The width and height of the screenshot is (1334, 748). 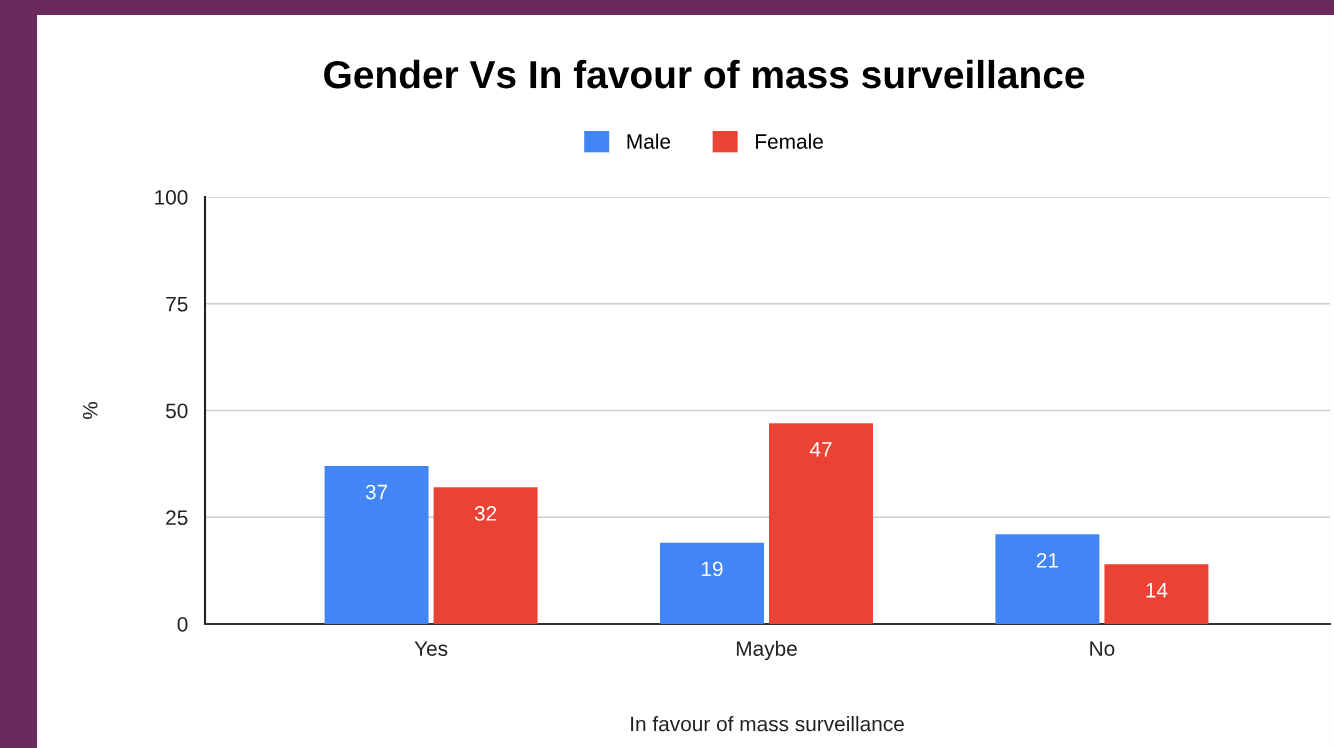 What do you see at coordinates (1157, 590) in the screenshot?
I see `data-label: 14` at bounding box center [1157, 590].